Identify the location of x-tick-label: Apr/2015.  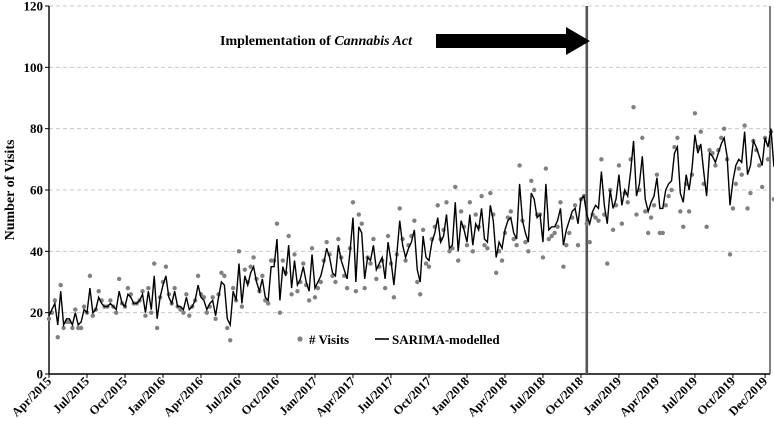
(31, 396).